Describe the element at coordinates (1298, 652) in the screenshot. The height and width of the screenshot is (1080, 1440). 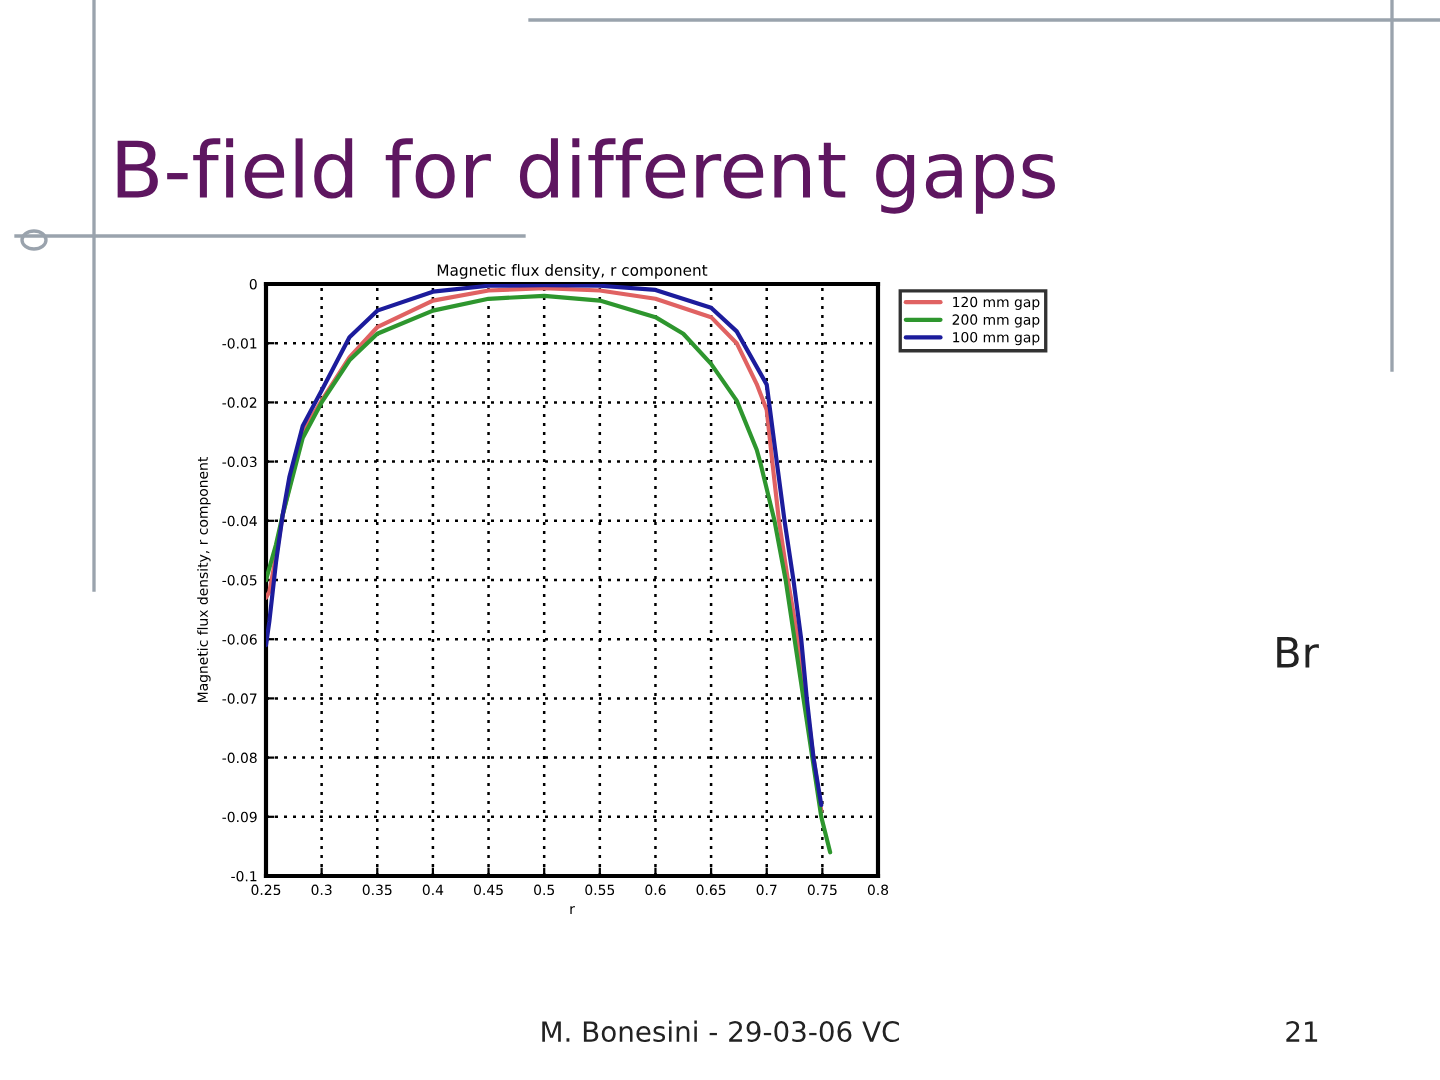
I see `text: Br` at that location.